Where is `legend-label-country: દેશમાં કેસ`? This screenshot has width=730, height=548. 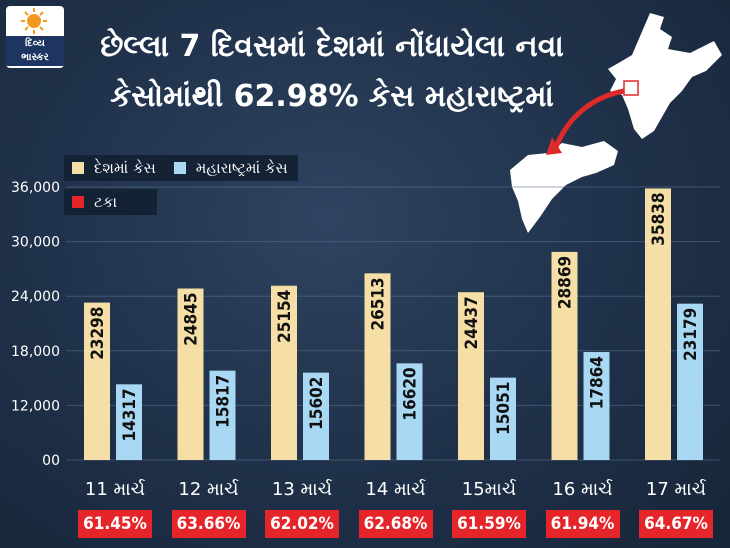
legend-label-country: દેશમાં કેસ is located at coordinates (125, 168).